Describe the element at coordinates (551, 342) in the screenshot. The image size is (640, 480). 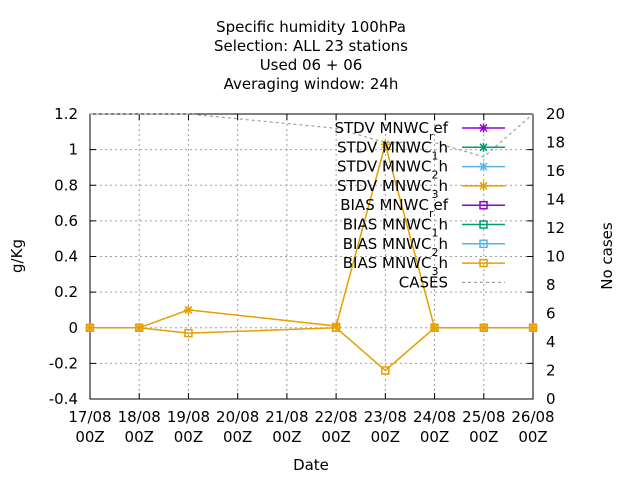
I see `y2-tick-label: 4` at that location.